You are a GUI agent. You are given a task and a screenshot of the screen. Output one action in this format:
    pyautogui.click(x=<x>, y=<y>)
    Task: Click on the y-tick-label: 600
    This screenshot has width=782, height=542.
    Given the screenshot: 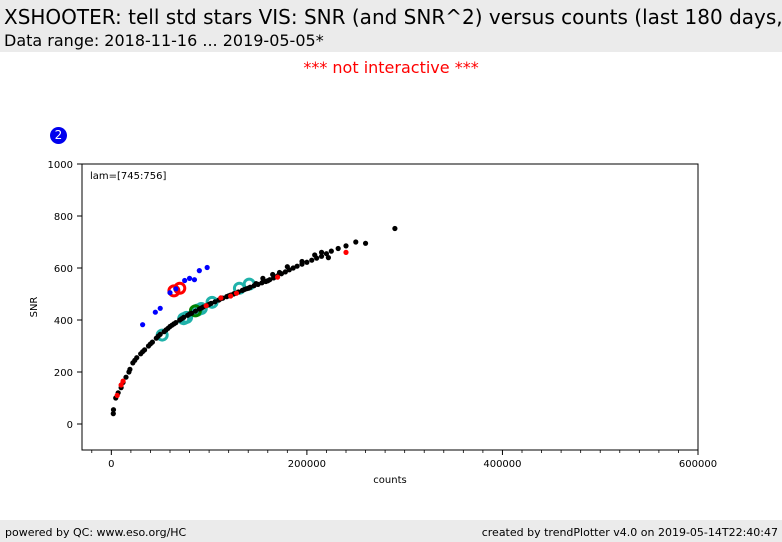 What is the action you would take?
    pyautogui.click(x=63, y=269)
    